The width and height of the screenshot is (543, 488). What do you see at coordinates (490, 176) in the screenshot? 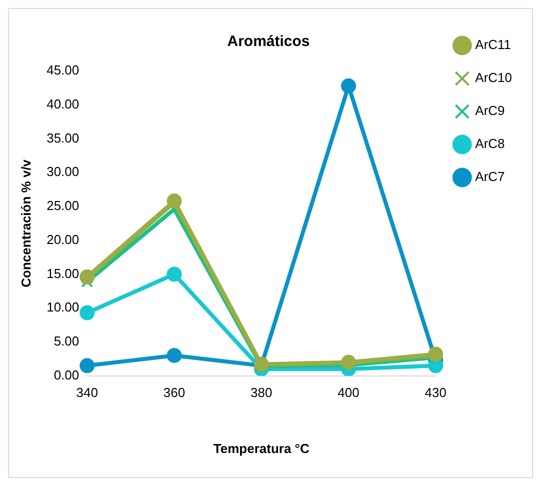
I see `legend-label: ArC7` at bounding box center [490, 176].